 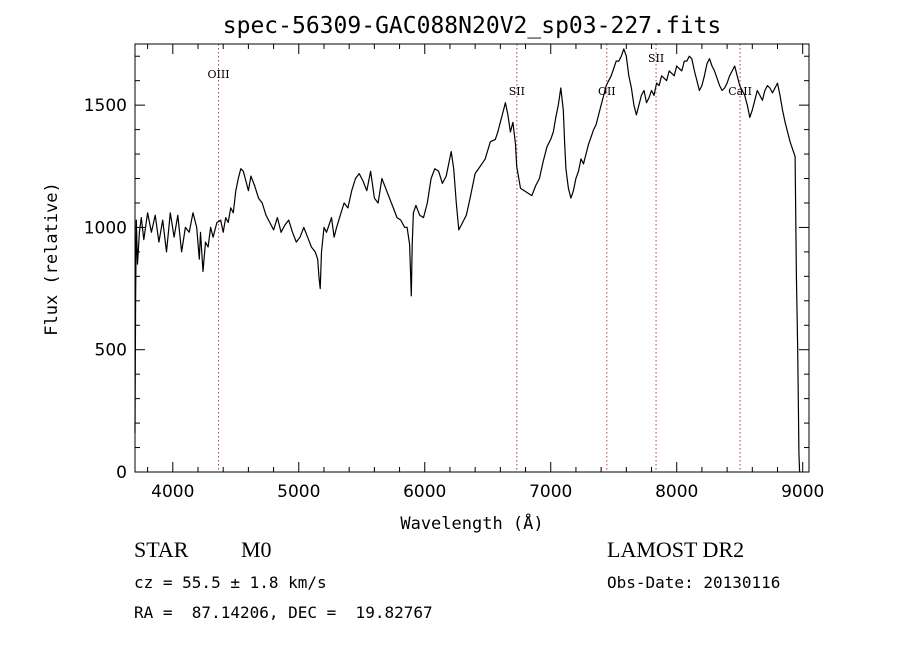 What do you see at coordinates (472, 26) in the screenshot?
I see `chart-title: spec-56309-GAC088N20V2_sp03-227.fits` at bounding box center [472, 26].